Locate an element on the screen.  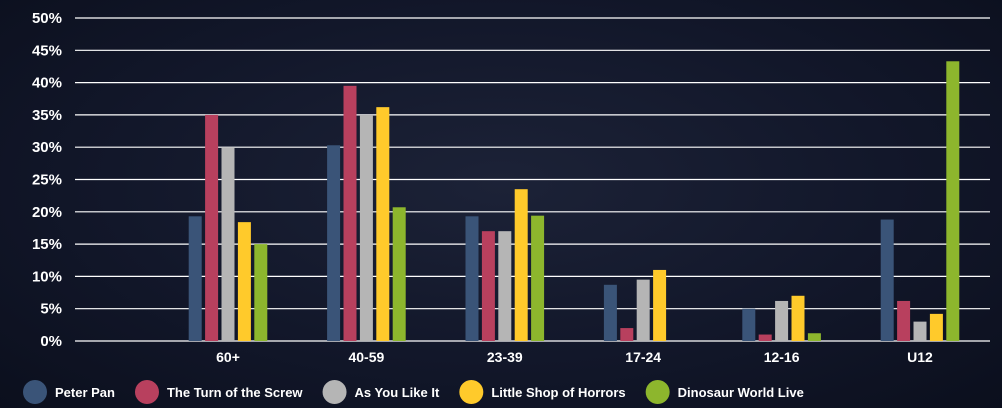
bar-peter-pan-u12 is located at coordinates (887, 280).